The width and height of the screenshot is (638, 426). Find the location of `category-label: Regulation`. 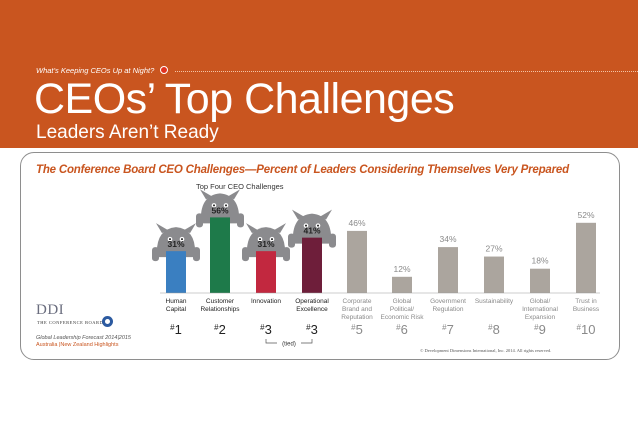

category-label: Regulation is located at coordinates (447, 309).